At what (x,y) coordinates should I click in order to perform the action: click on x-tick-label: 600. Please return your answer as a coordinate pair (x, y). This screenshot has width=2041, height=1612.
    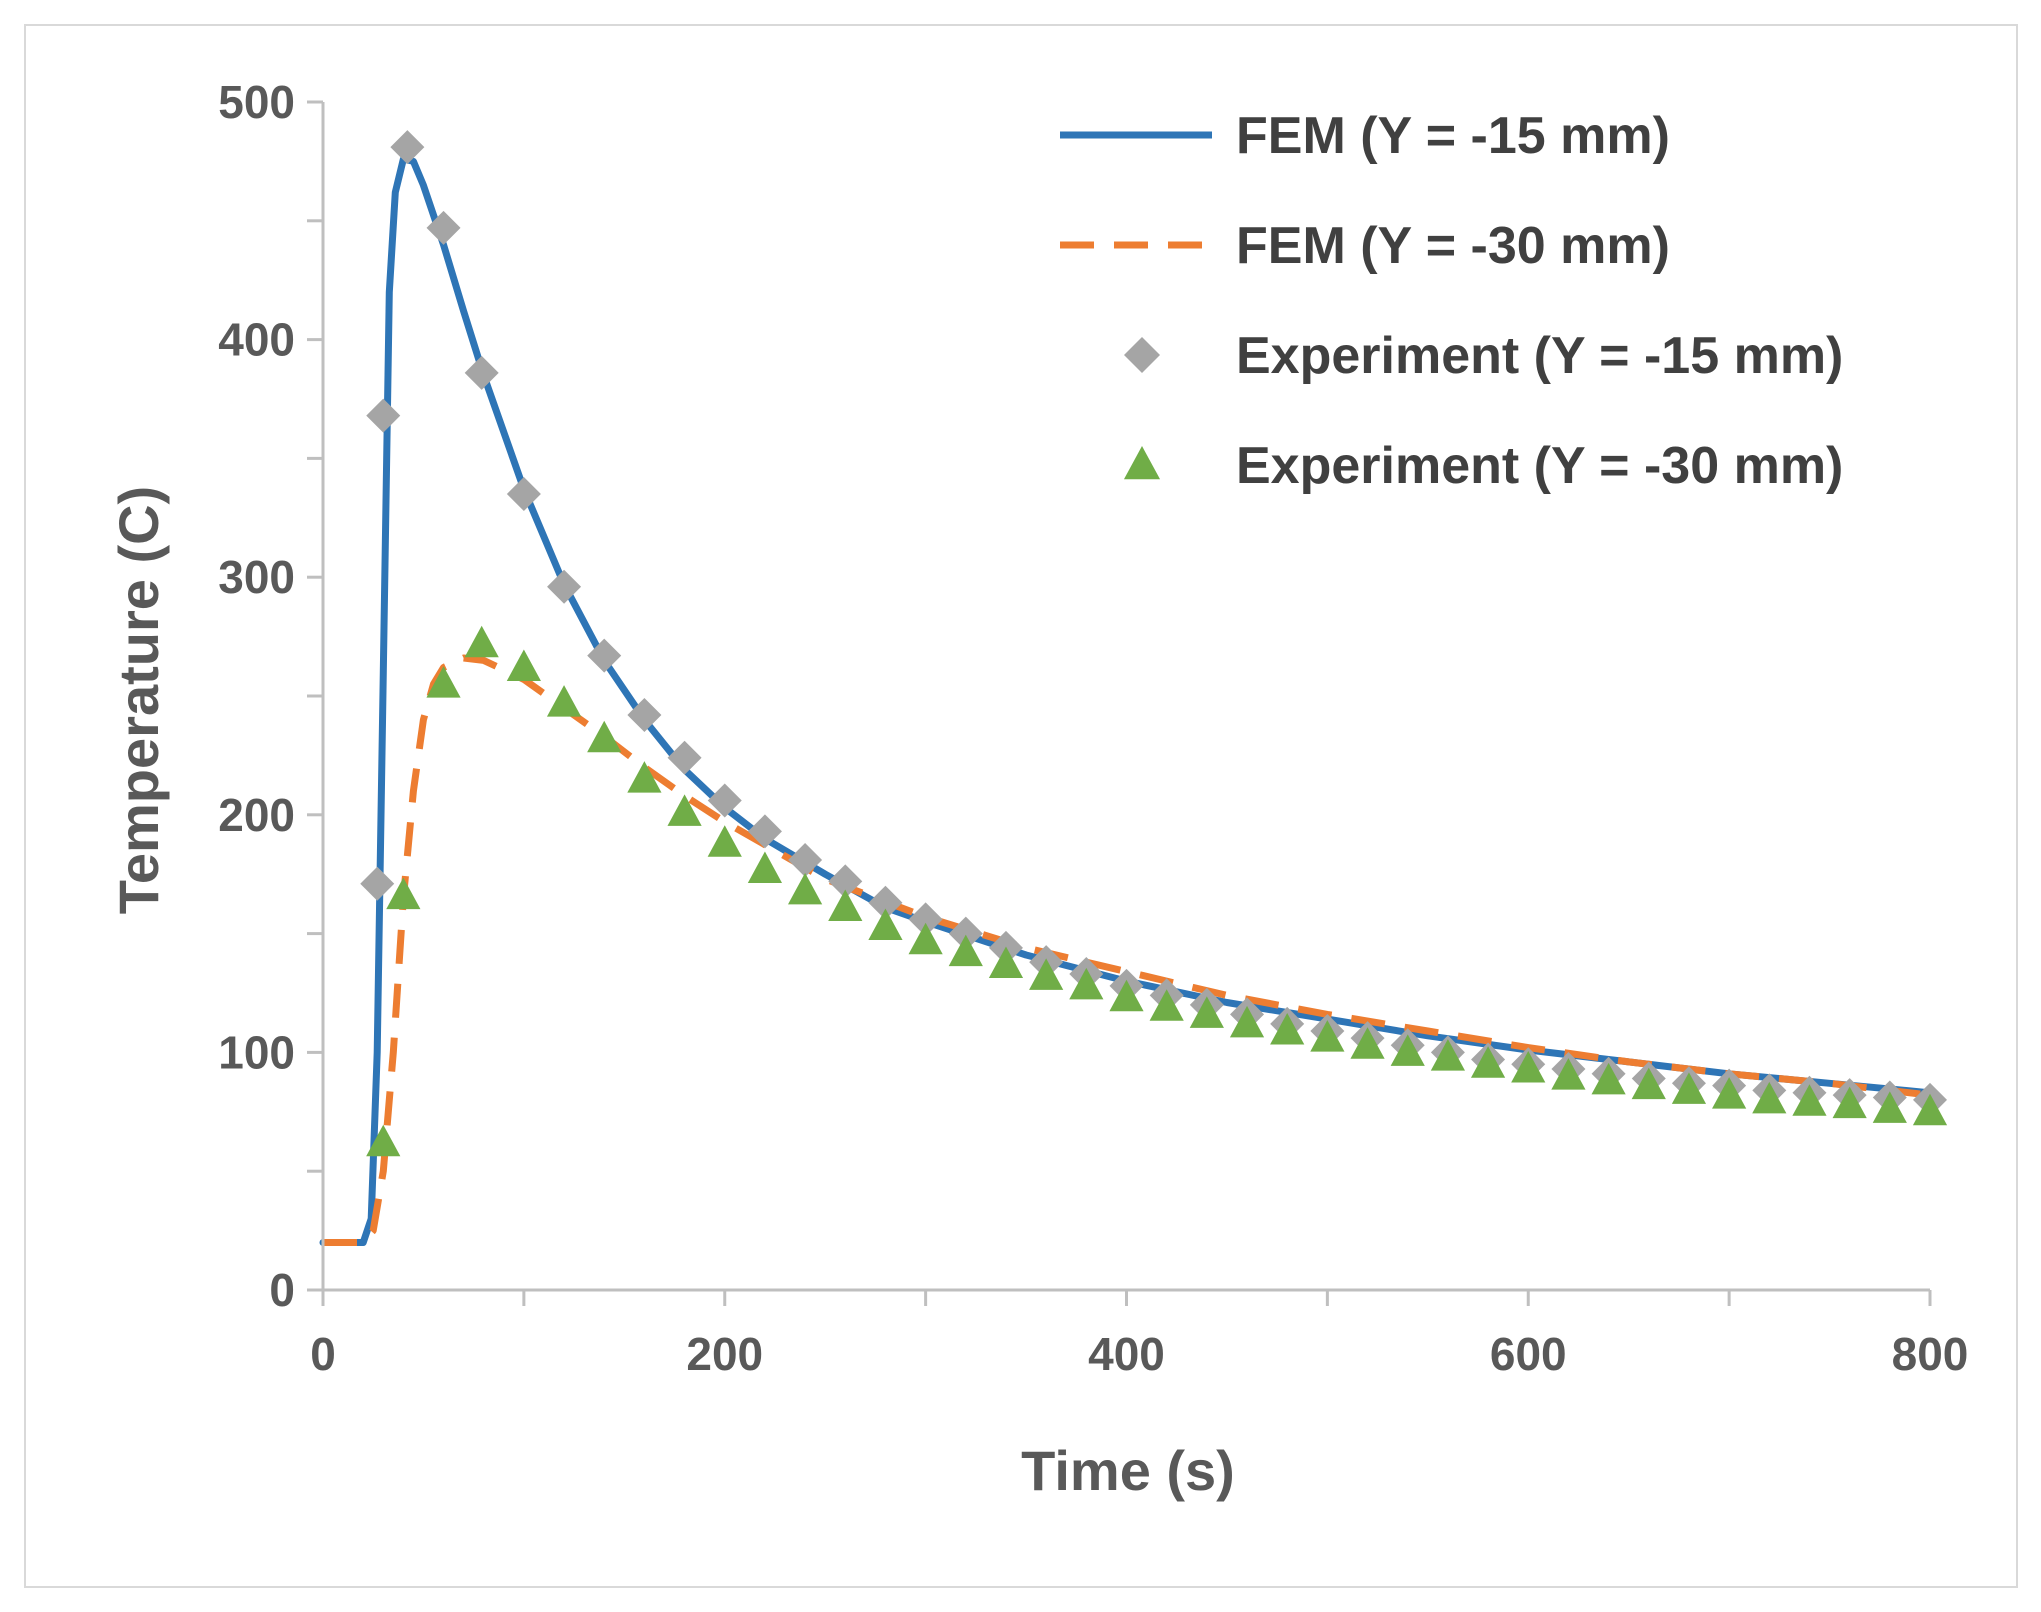
    Looking at the image, I should click on (1528, 1354).